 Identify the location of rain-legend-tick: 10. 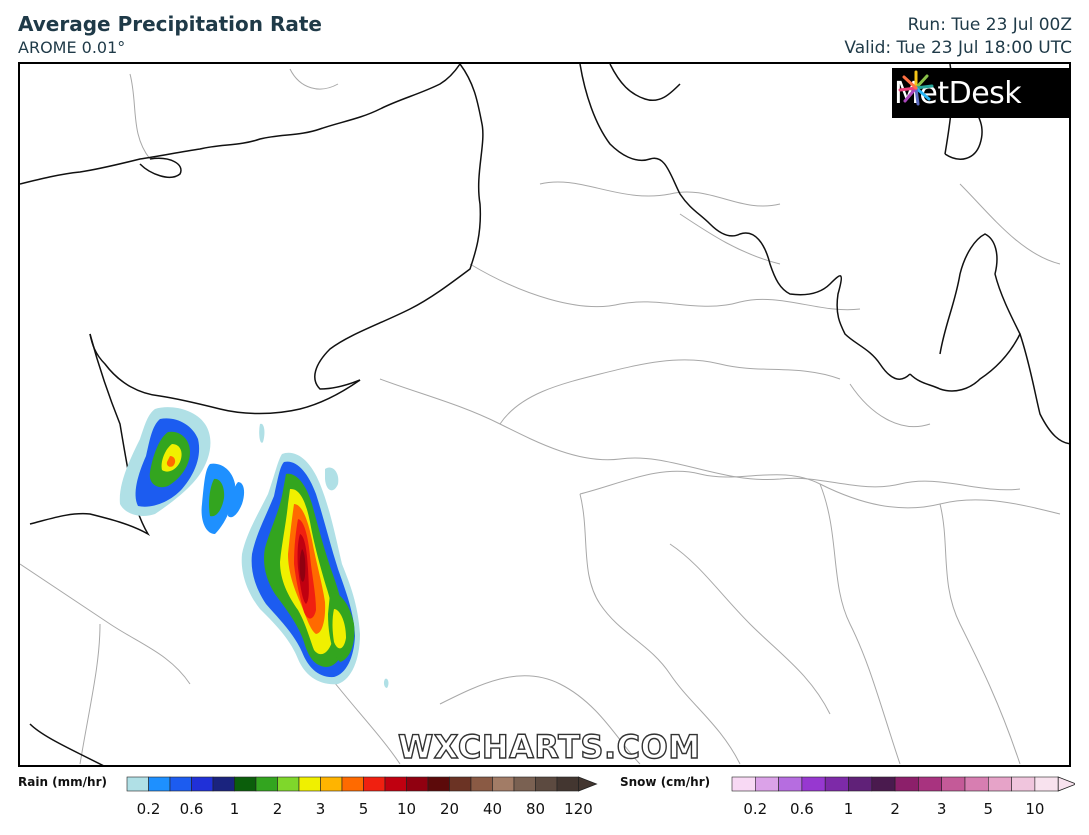
(406, 809).